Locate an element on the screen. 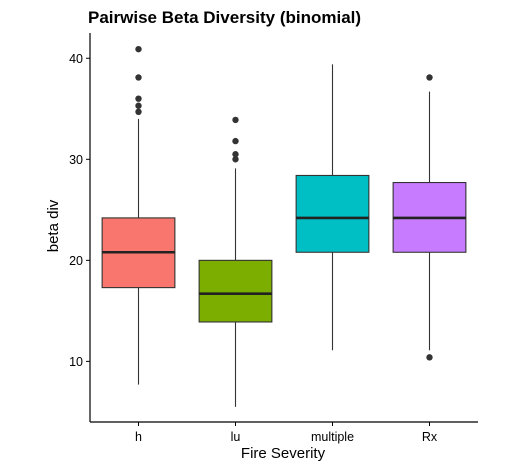  y-tick-label: 10 is located at coordinates (76, 362).